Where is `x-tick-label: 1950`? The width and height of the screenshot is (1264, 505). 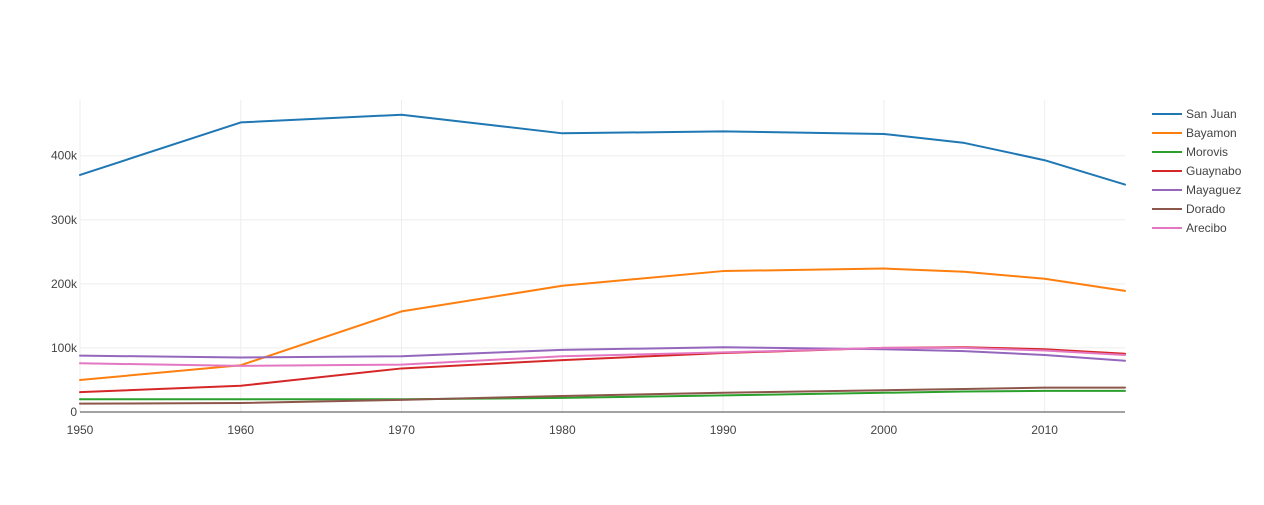
x-tick-label: 1950 is located at coordinates (80, 430).